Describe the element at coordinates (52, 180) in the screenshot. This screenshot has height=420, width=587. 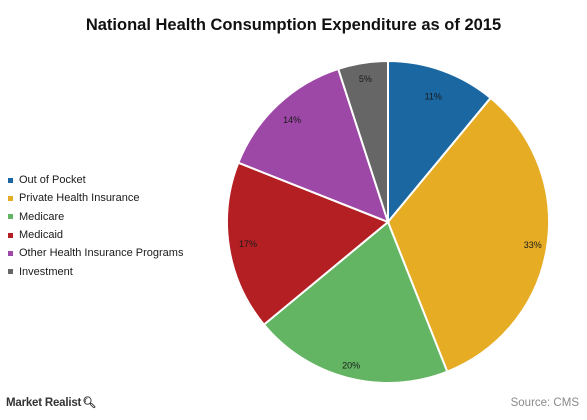
I see `legend-label: Out of Pocket` at that location.